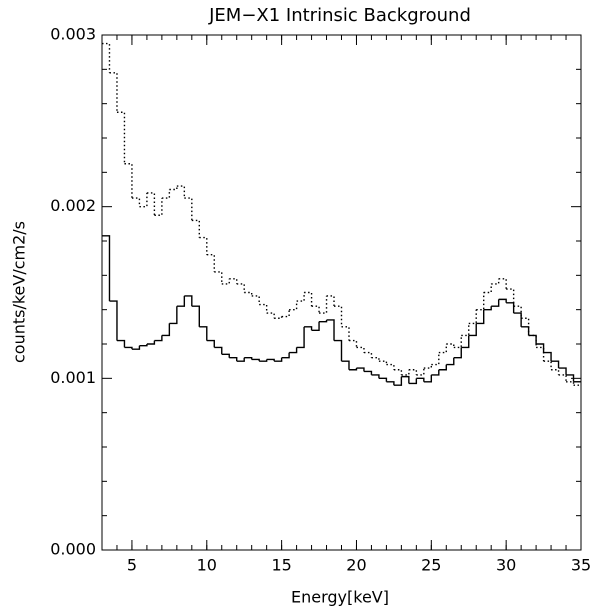  Describe the element at coordinates (73, 377) in the screenshot. I see `y-tick-label: 0.001` at that location.